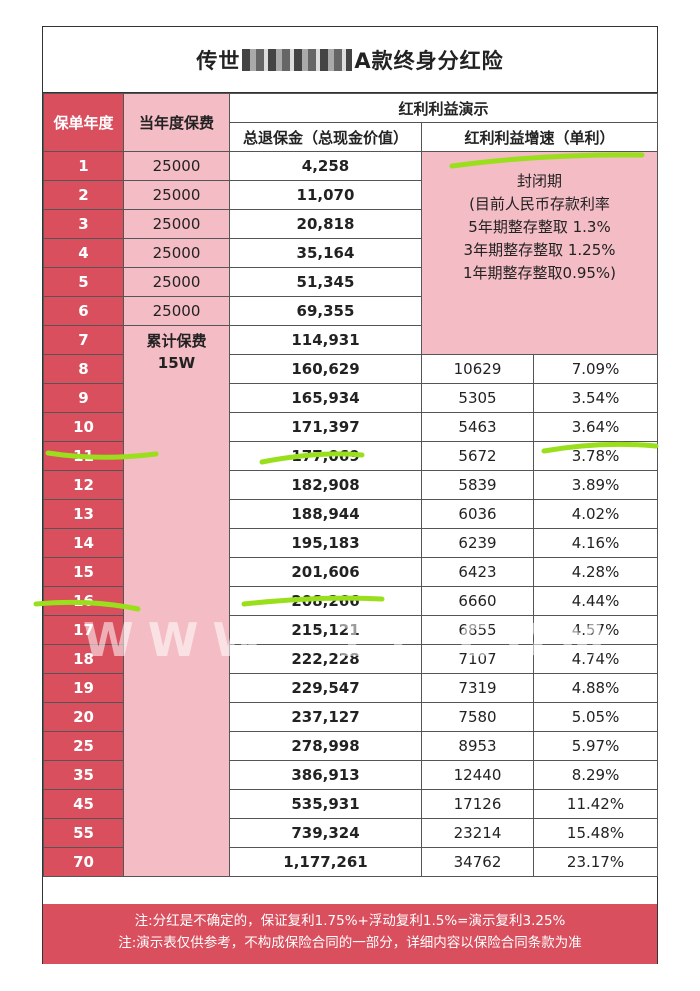 This screenshot has width=700, height=991. Describe the element at coordinates (325, 224) in the screenshot. I see `cash-value-cell: 20,818` at that location.